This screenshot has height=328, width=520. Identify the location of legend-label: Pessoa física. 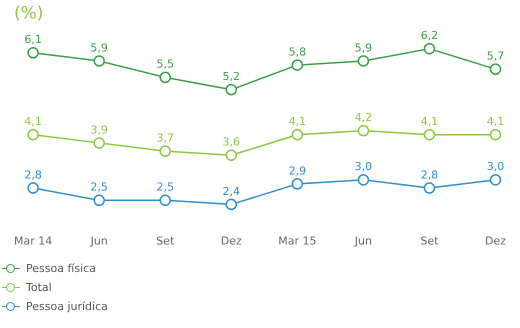
(61, 268).